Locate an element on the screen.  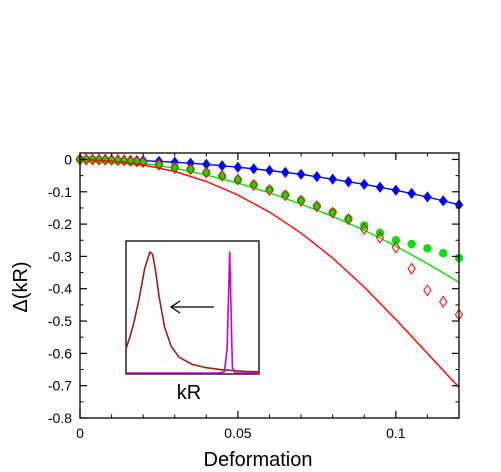
y-tick-label: -0.5 is located at coordinates (60, 321).